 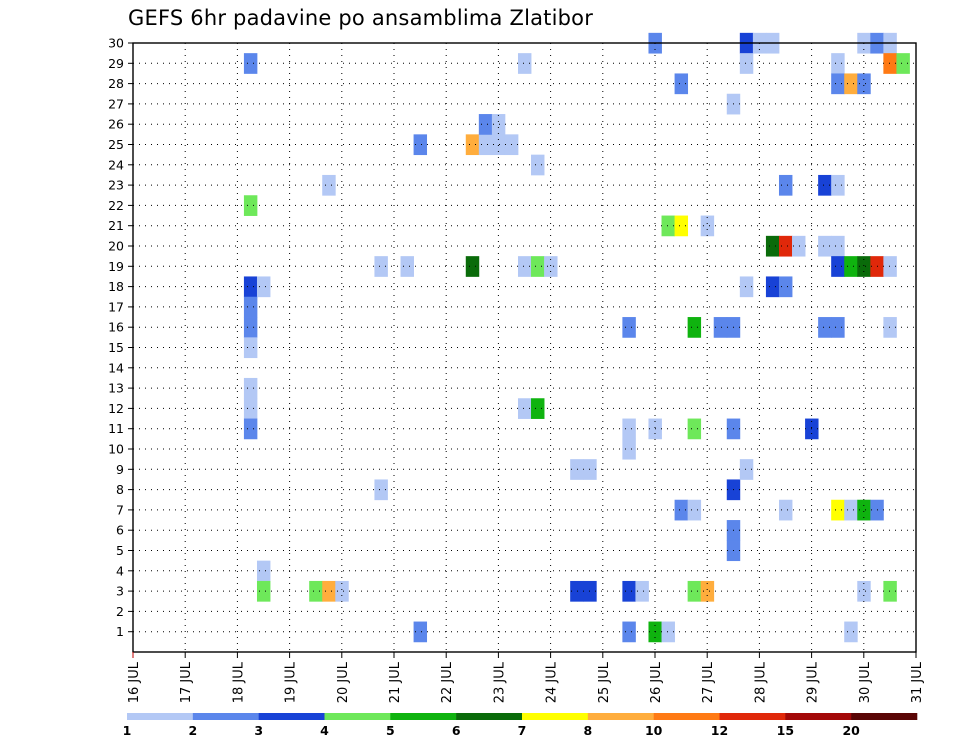 What do you see at coordinates (447, 682) in the screenshot?
I see `x-tick-label: 22 JUL` at bounding box center [447, 682].